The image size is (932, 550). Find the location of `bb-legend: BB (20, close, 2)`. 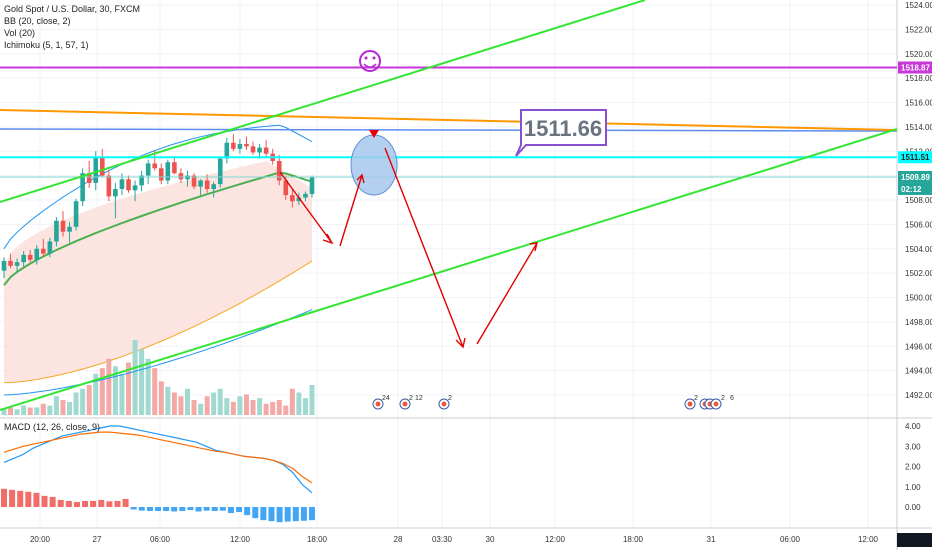

bb-legend: BB (20, close, 2) is located at coordinates (37, 21).